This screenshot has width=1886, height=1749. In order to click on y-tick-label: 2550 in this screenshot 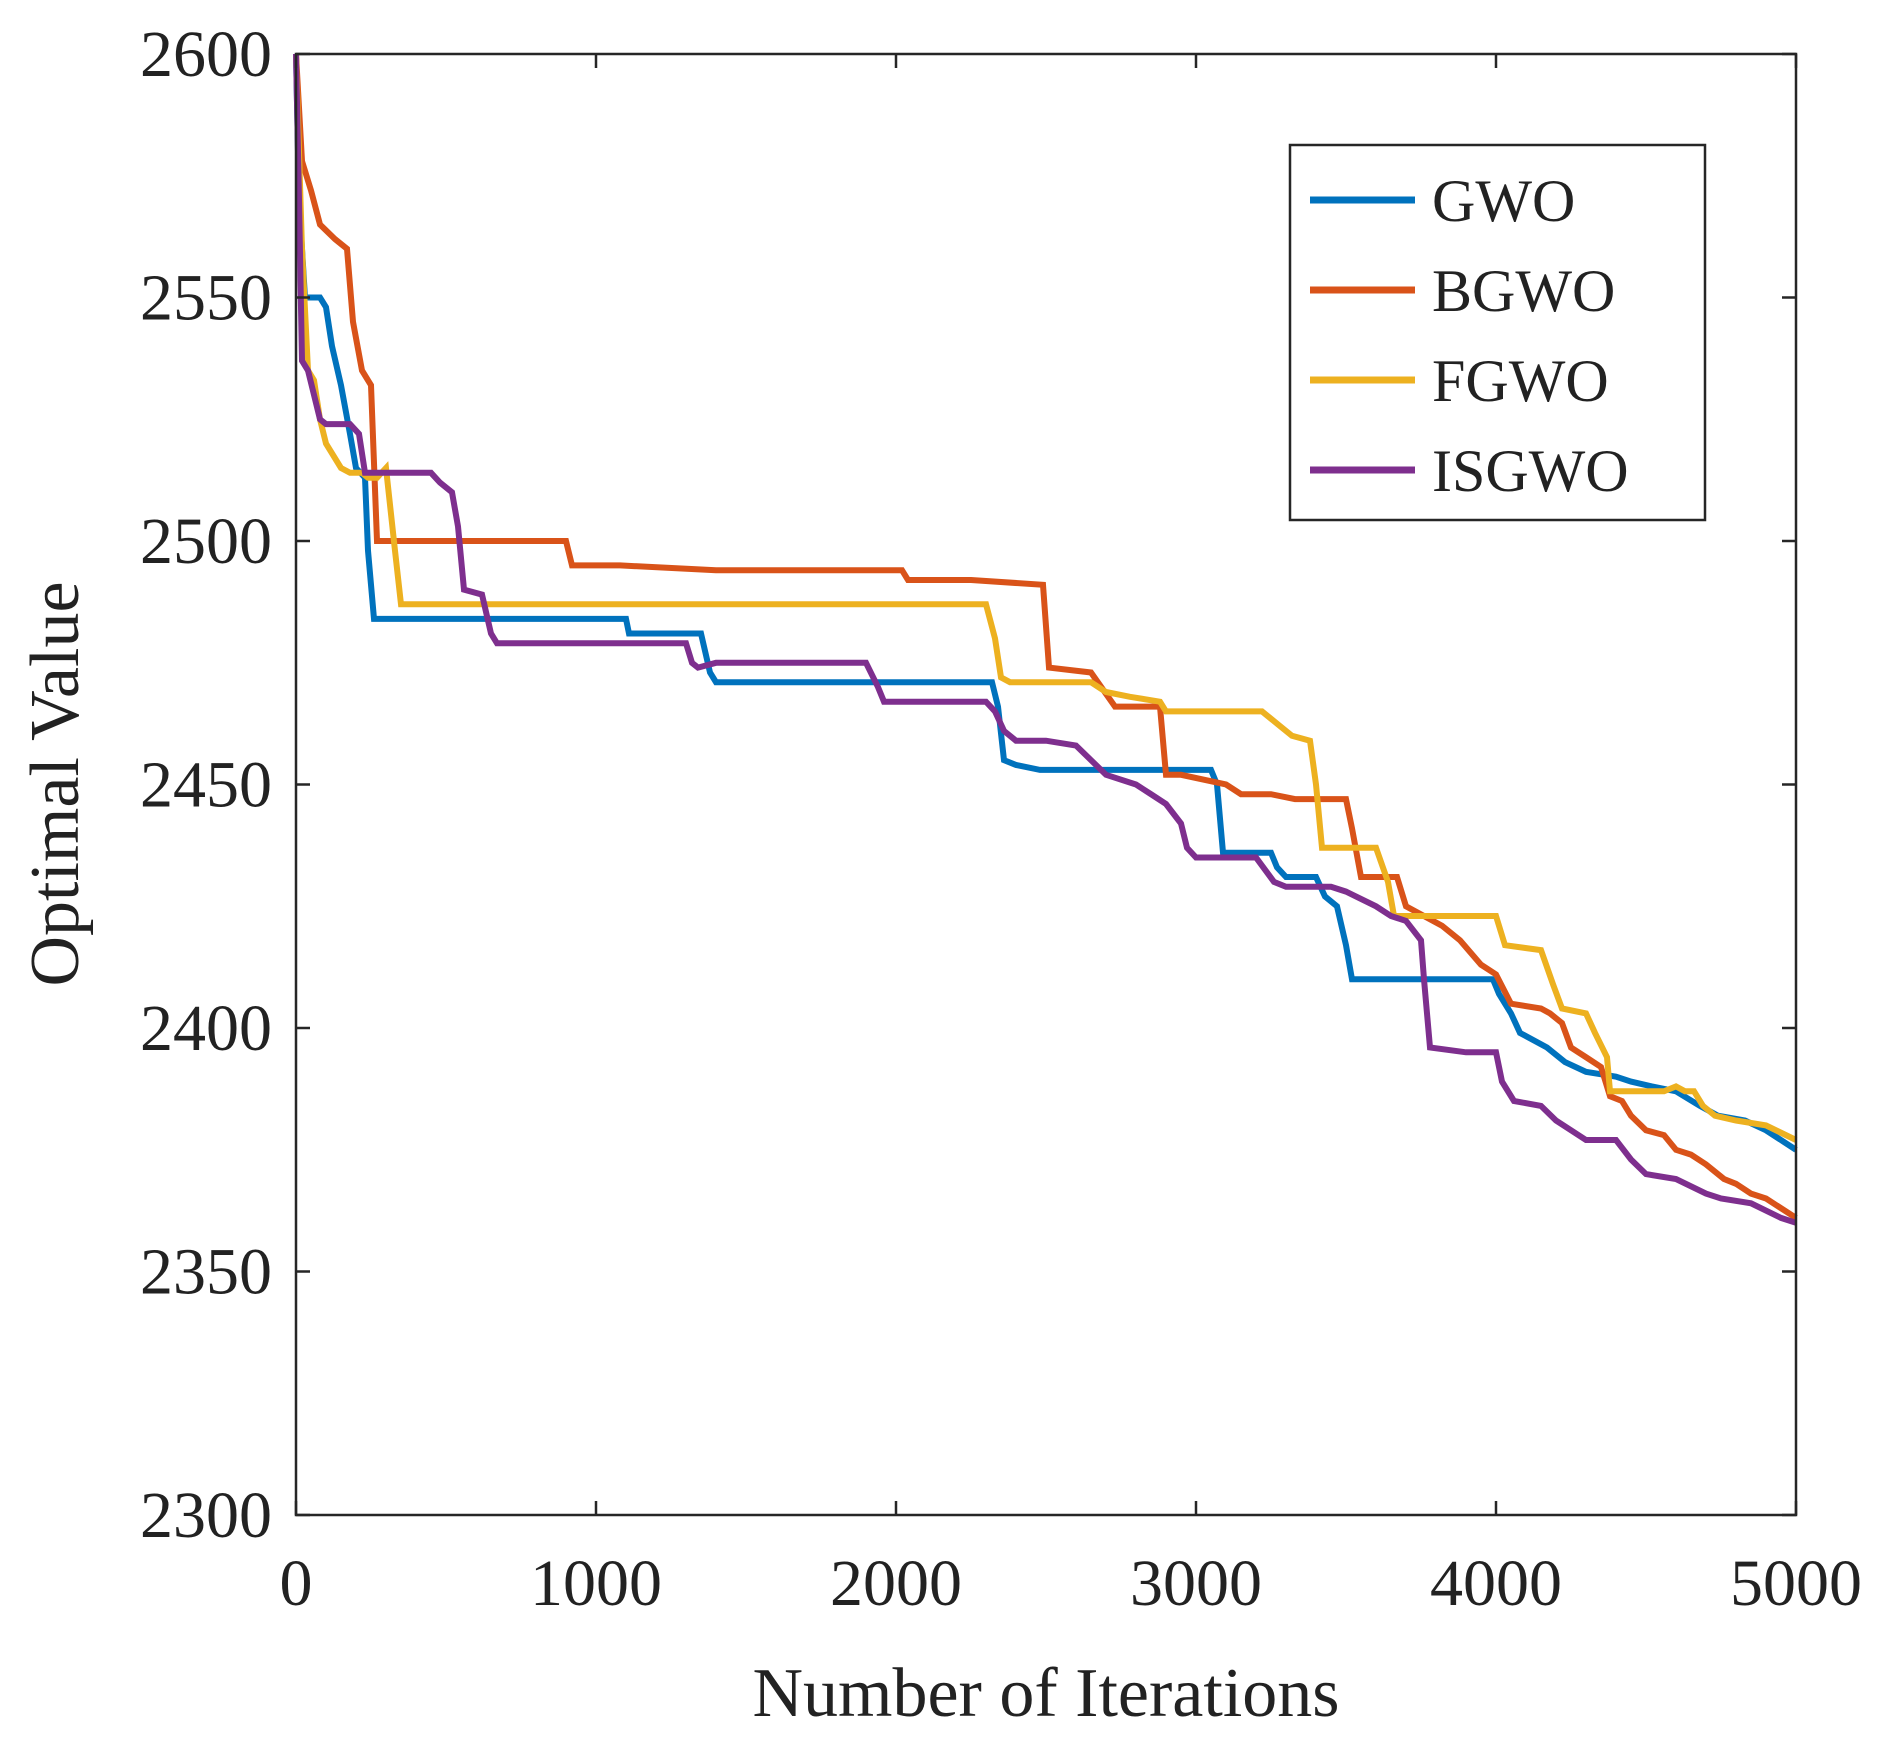, I will do `click(206, 298)`.